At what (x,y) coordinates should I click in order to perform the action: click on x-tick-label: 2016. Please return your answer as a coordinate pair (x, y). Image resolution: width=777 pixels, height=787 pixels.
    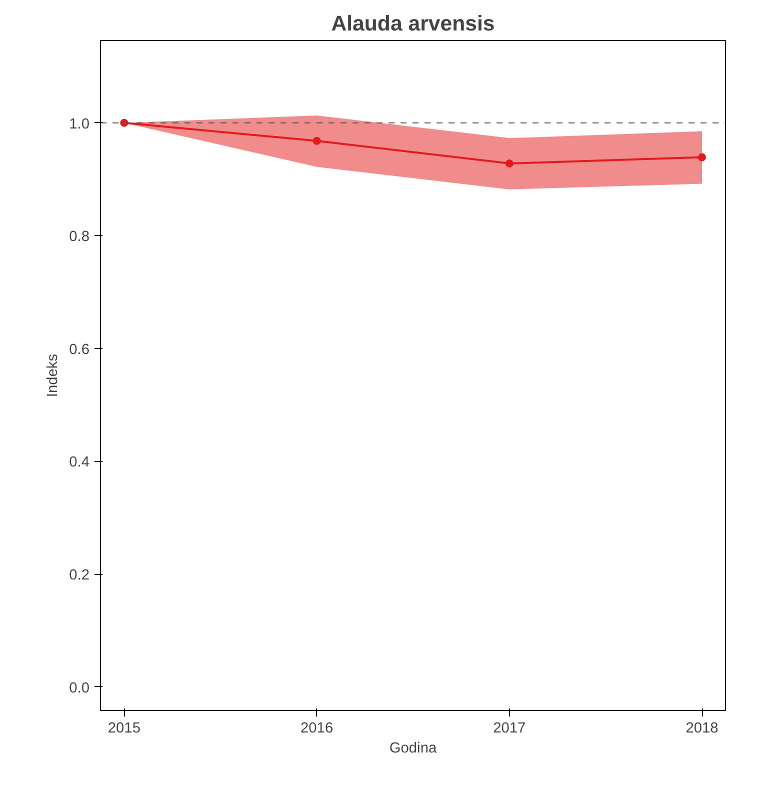
    Looking at the image, I should click on (317, 728).